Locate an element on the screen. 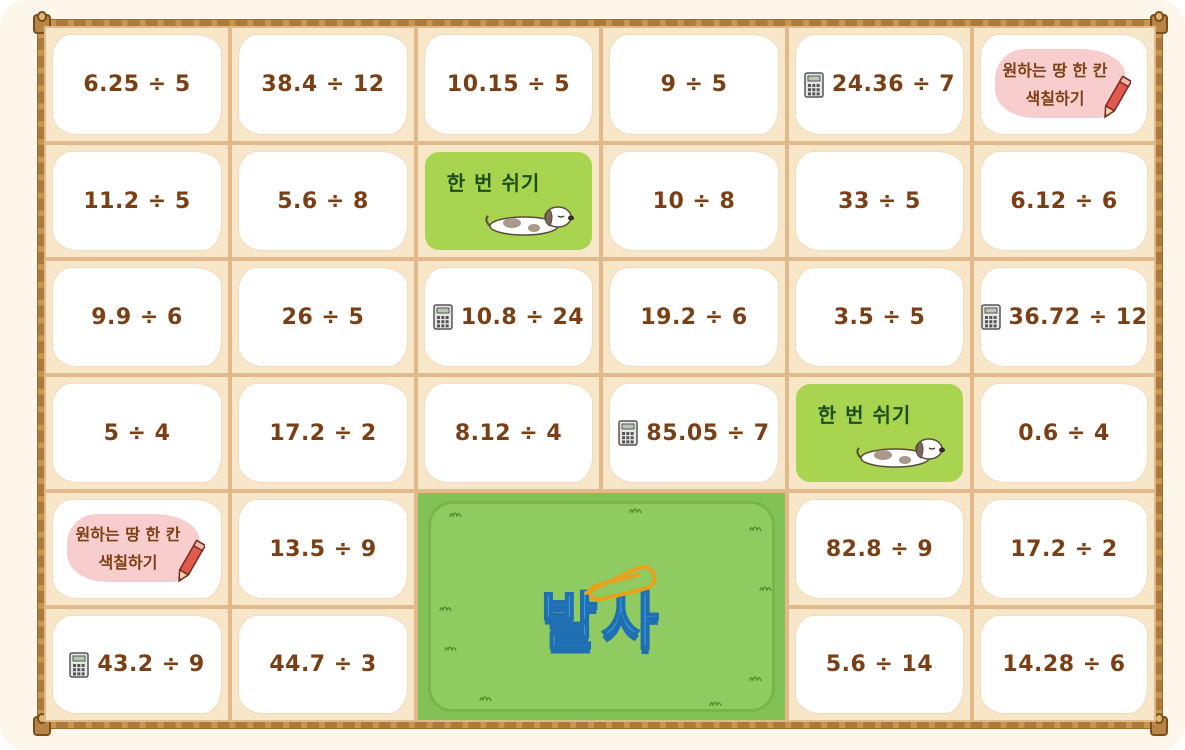 The image size is (1185, 750). board-cell-math: 85.05 ÷ 7 is located at coordinates (694, 433).